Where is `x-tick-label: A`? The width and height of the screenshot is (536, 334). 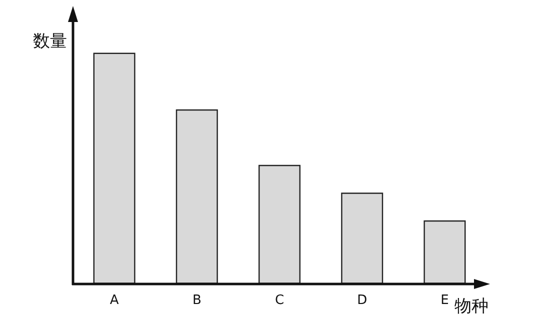 x-tick-label: A is located at coordinates (114, 300).